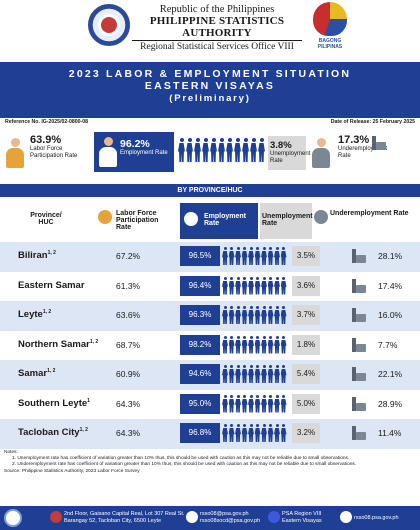 The width and height of the screenshot is (420, 530). Describe the element at coordinates (109, 25) in the screenshot. I see `psa-seal-logo` at that location.